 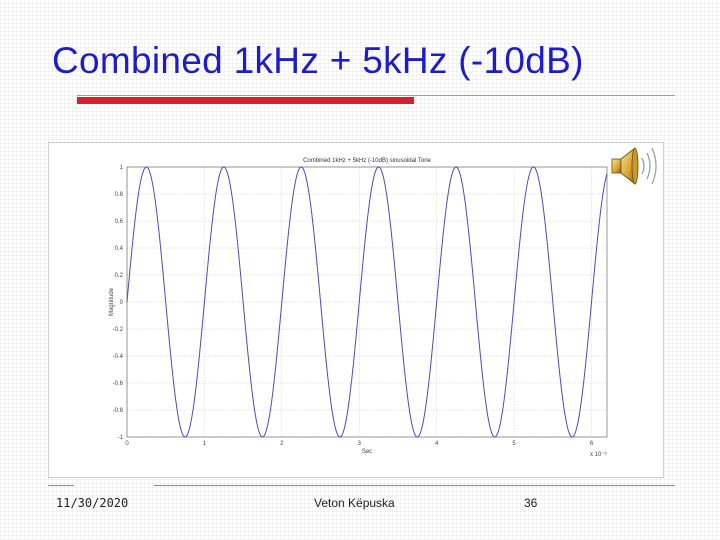 I want to click on footer-author: Veton Këpuska, so click(x=354, y=503).